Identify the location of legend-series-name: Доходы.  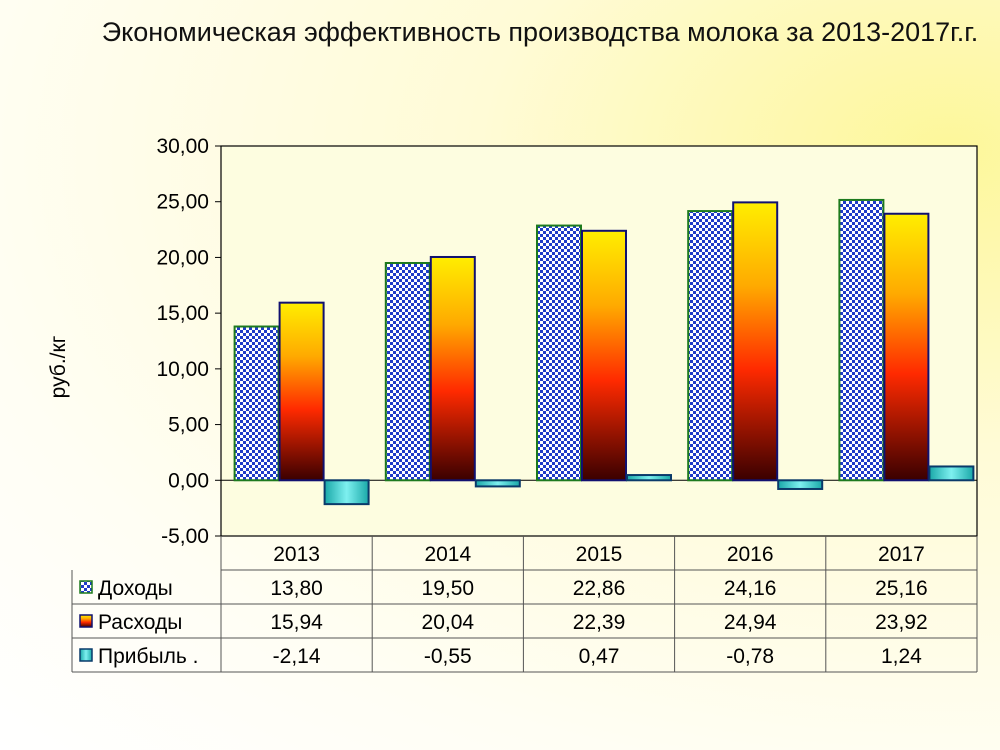
(135, 588).